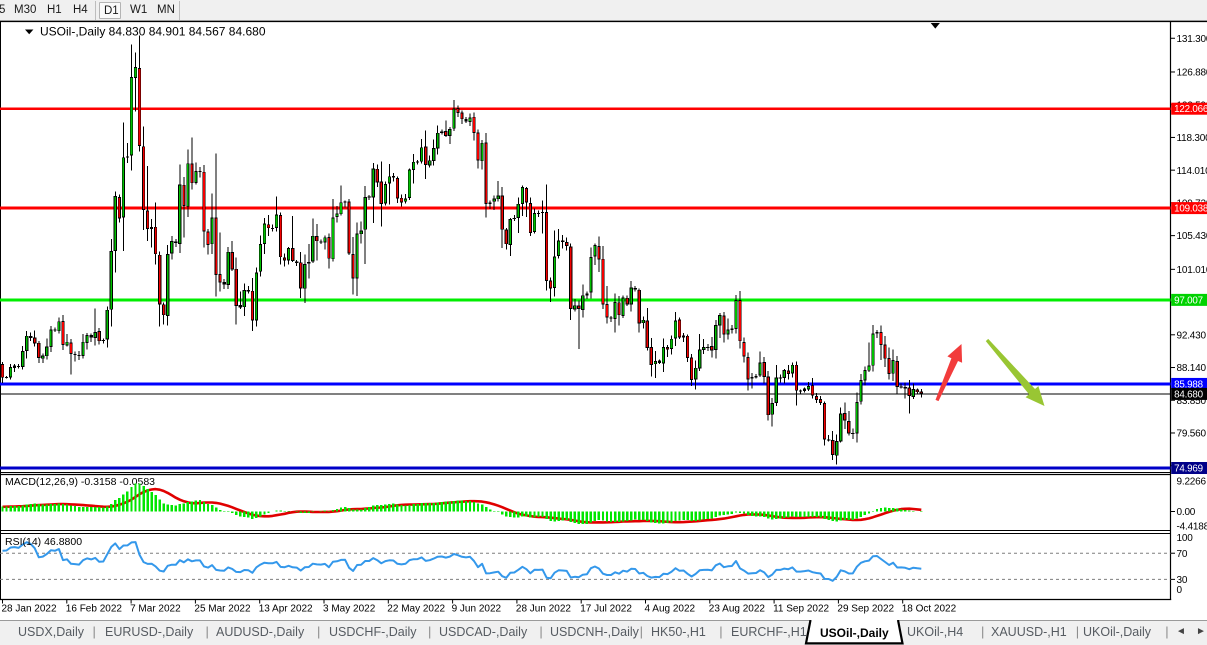  What do you see at coordinates (3, 10) in the screenshot?
I see `timeframe-button-5: 5` at bounding box center [3, 10].